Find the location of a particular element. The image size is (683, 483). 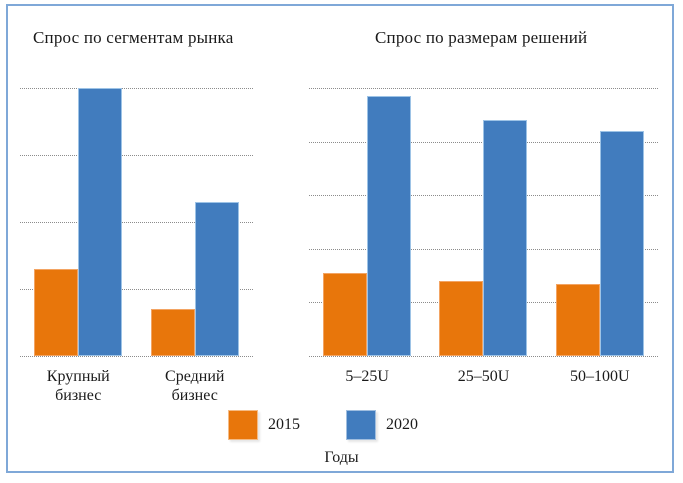

legend-item-2020: 2020 is located at coordinates (382, 425).